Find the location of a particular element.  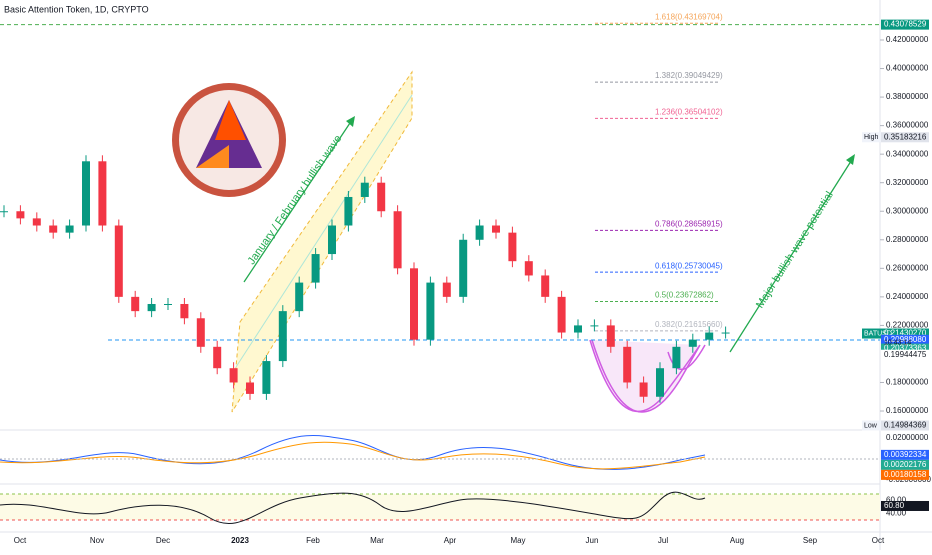

fib-label: 1.618(0.43169704) is located at coordinates (689, 16).